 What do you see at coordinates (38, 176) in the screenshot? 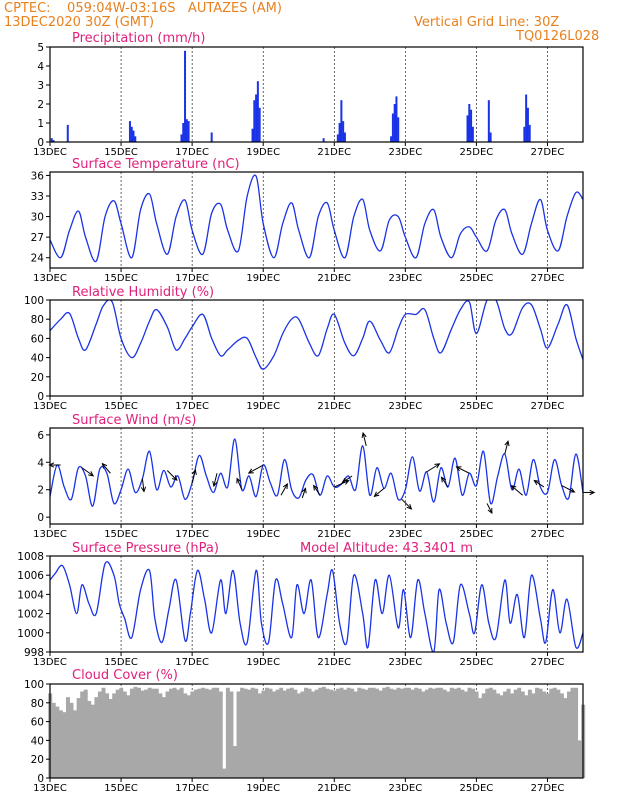
I see `y-tick-label: 36` at bounding box center [38, 176].